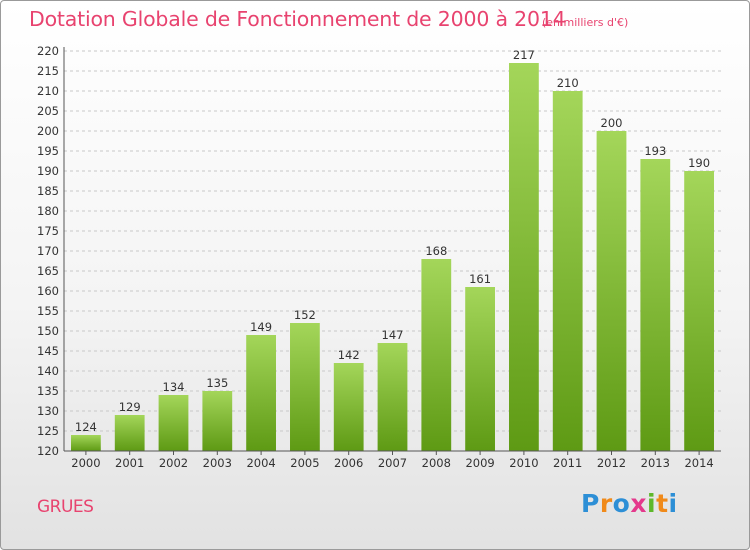 This screenshot has height=550, width=750. What do you see at coordinates (699, 311) in the screenshot?
I see `bar-2014` at bounding box center [699, 311].